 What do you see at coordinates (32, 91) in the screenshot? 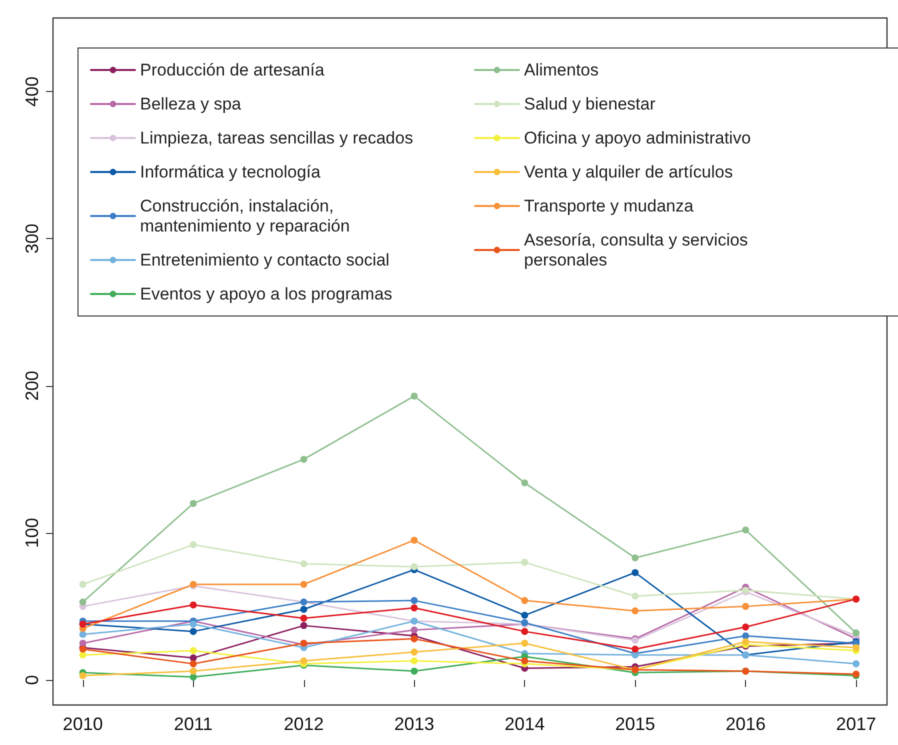
I see `y-tick-label: 400` at bounding box center [32, 91].